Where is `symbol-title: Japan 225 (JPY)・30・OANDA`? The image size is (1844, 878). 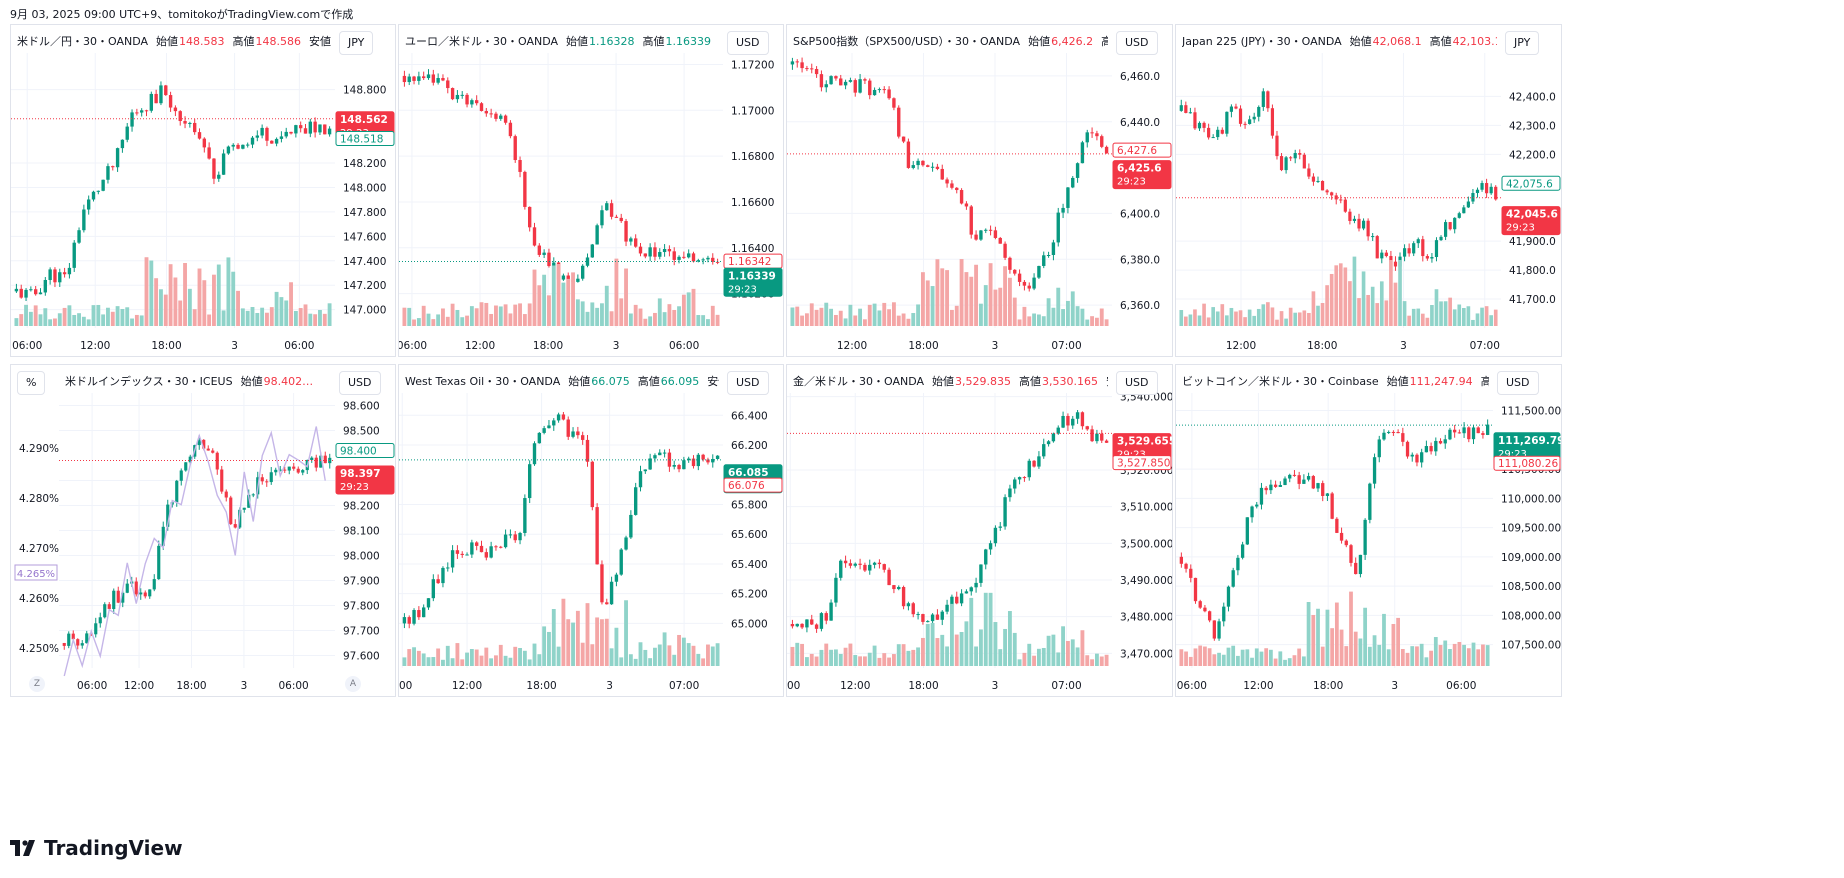 symbol-title: Japan 225 (JPY)・30・OANDA is located at coordinates (1262, 41).